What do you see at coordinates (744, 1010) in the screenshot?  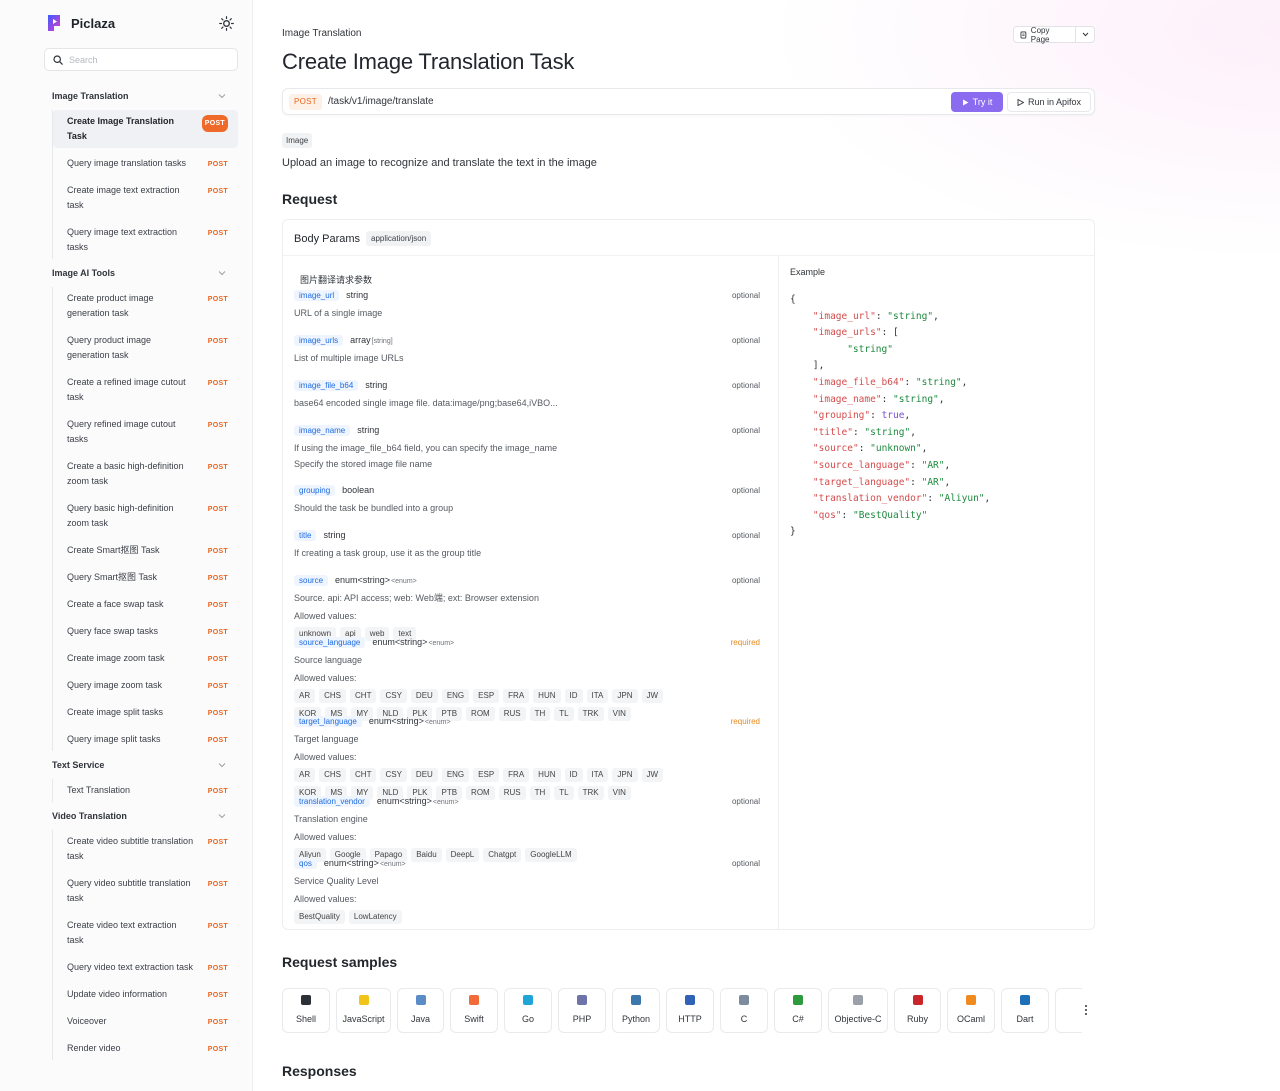 I see `language-tab-c: C` at bounding box center [744, 1010].